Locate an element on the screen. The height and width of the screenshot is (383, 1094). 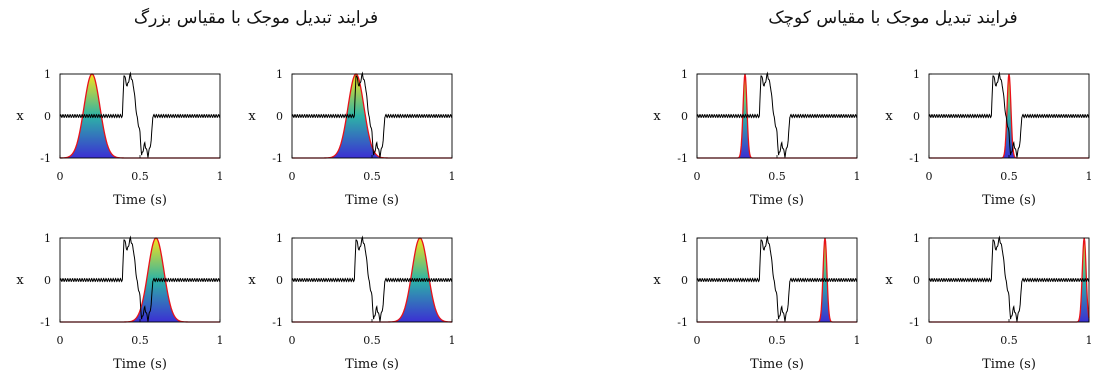
subplot-small-scale-top-right: 1 0 -1 0 0.5 1 Time (s) x is located at coordinates (988, 138).